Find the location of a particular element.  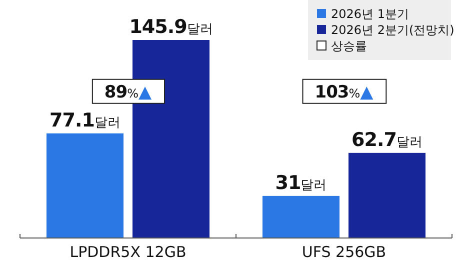

legend-label: 2026년 2분기(전망치) is located at coordinates (392, 30).